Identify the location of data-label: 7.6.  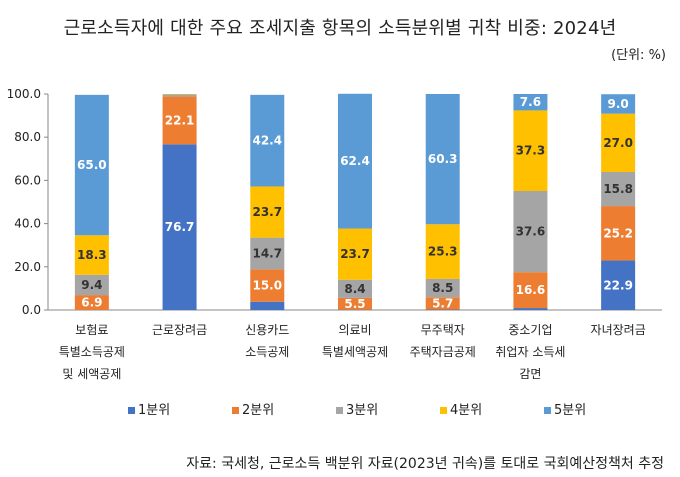
(530, 102).